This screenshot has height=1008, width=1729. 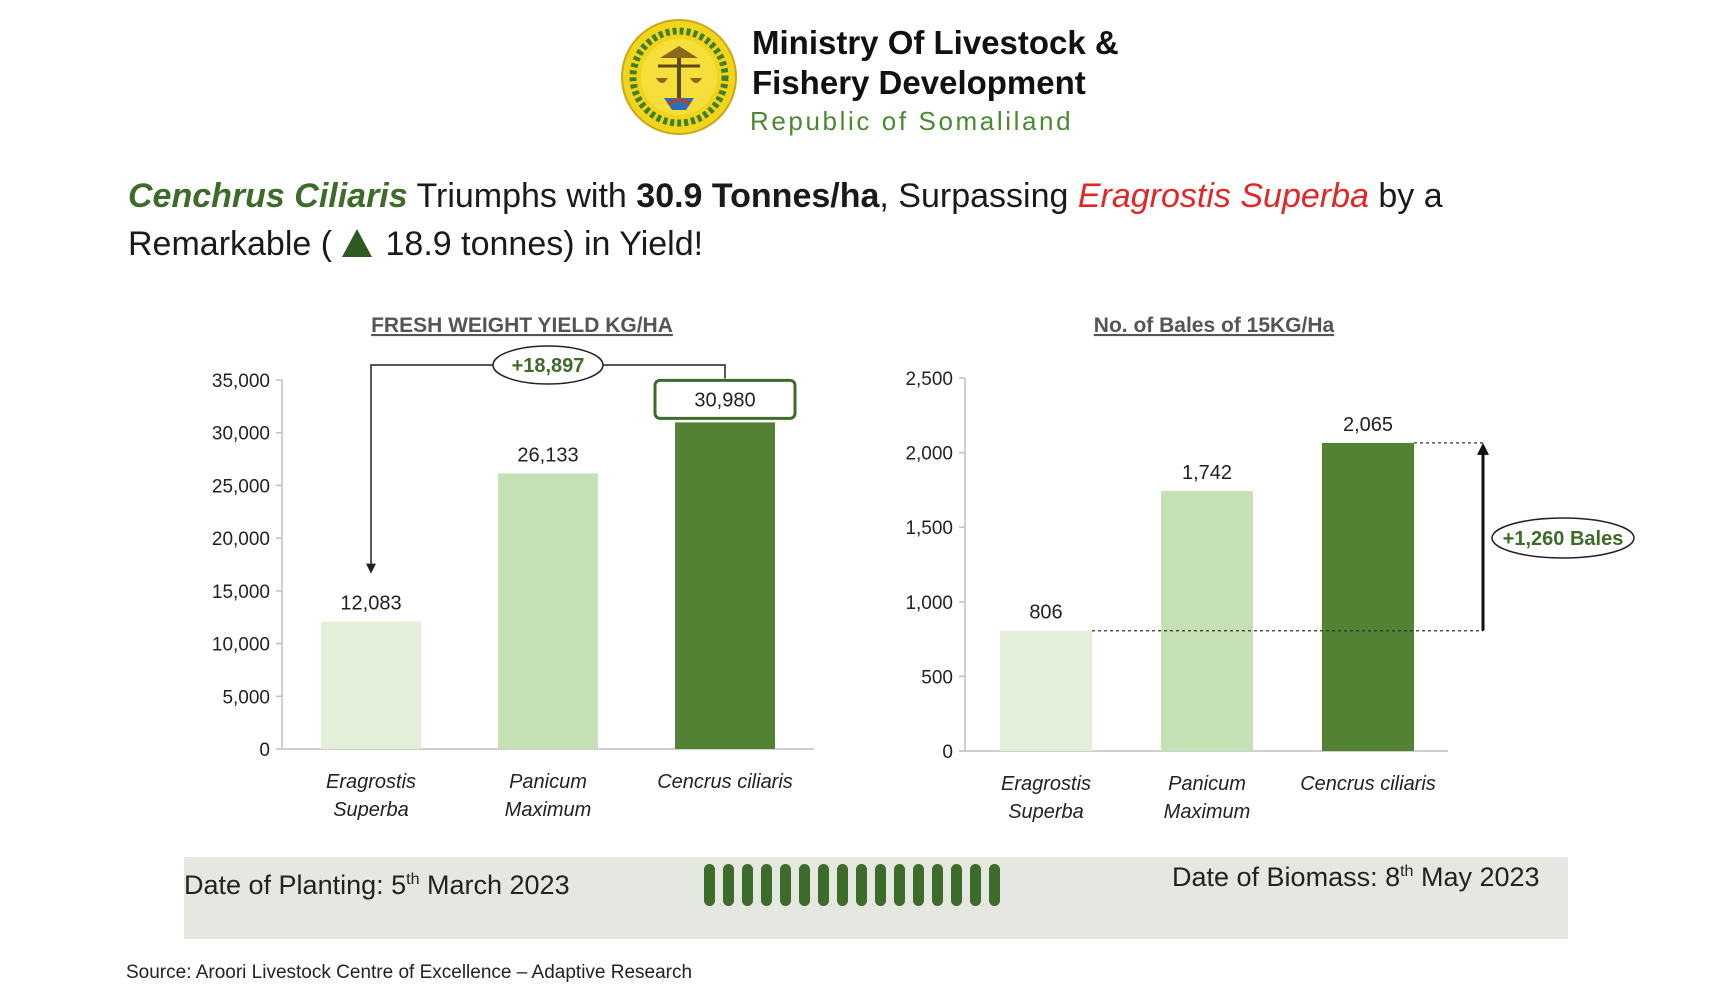 I want to click on annotation-text: +18,897, so click(x=548, y=366).